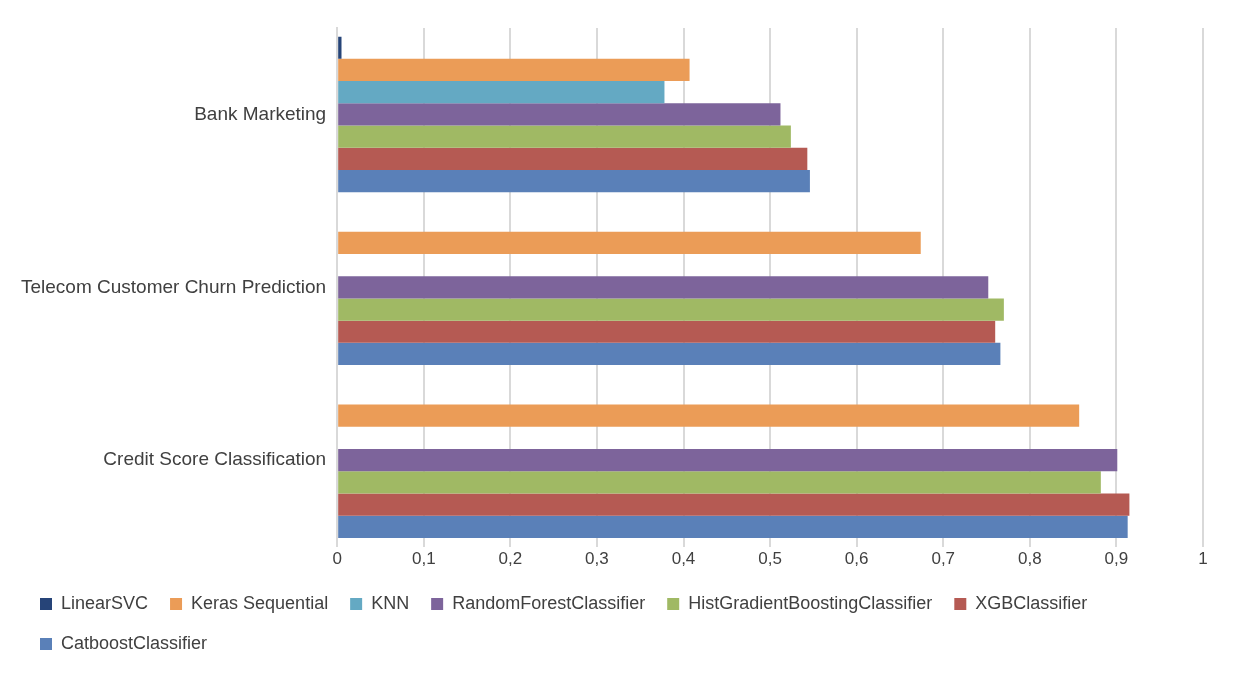  I want to click on x-tick-label: 0,5, so click(770, 559).